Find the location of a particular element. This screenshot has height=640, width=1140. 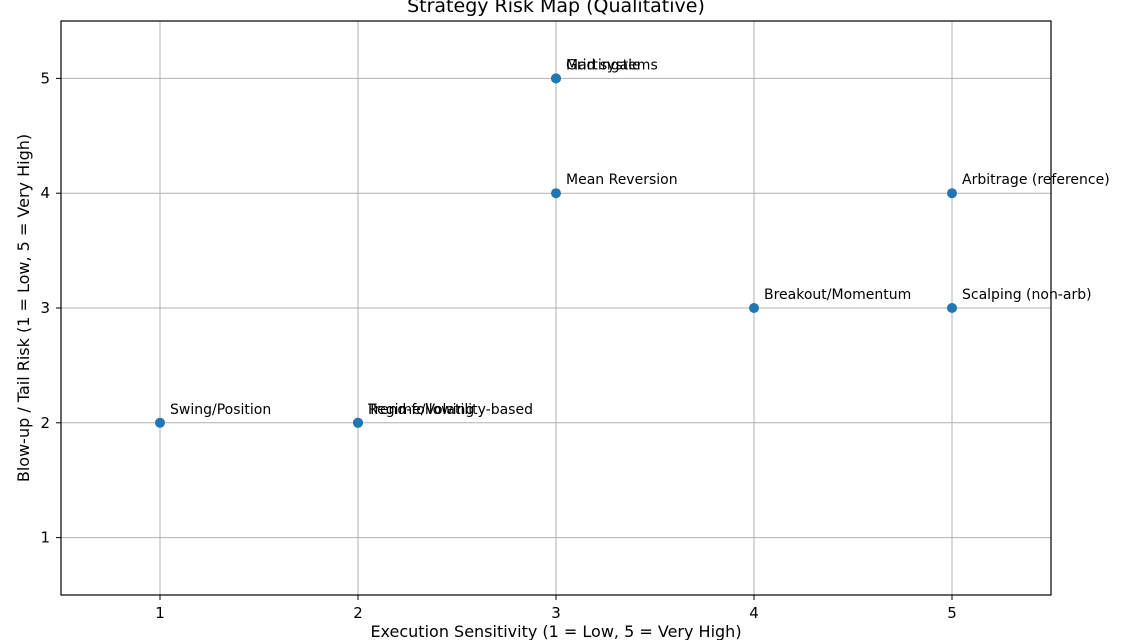

point-label: Regime/Volatility-based is located at coordinates (450, 410).